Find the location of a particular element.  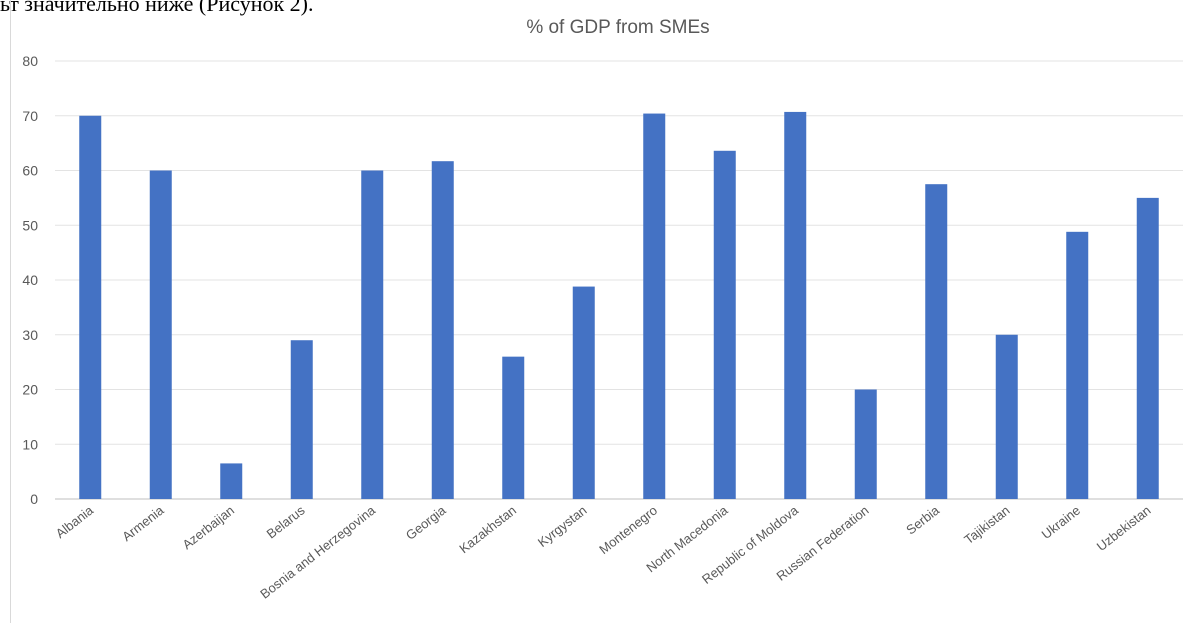

y-axis-ticks: 0 10 20 30 40 50 60 70 80 is located at coordinates (30, 280).